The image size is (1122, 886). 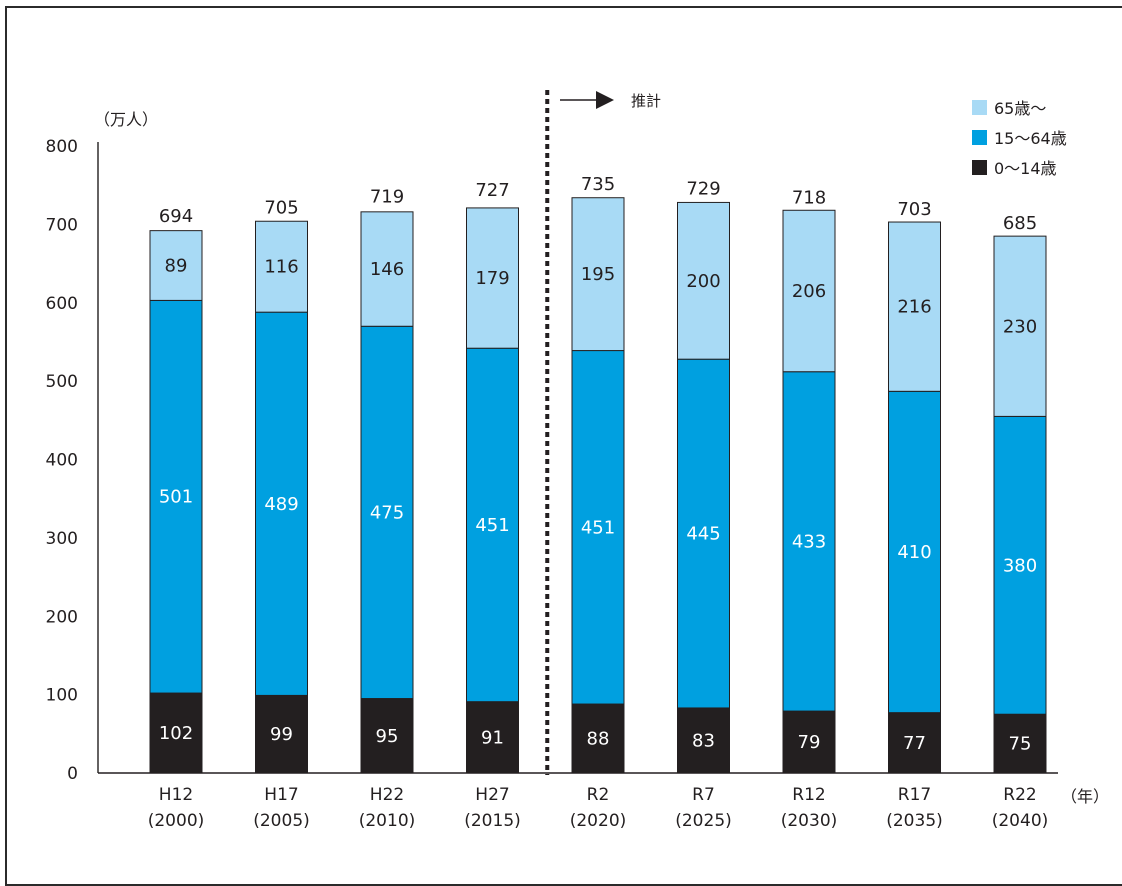 I want to click on y-tick-label: 100, so click(x=62, y=696).